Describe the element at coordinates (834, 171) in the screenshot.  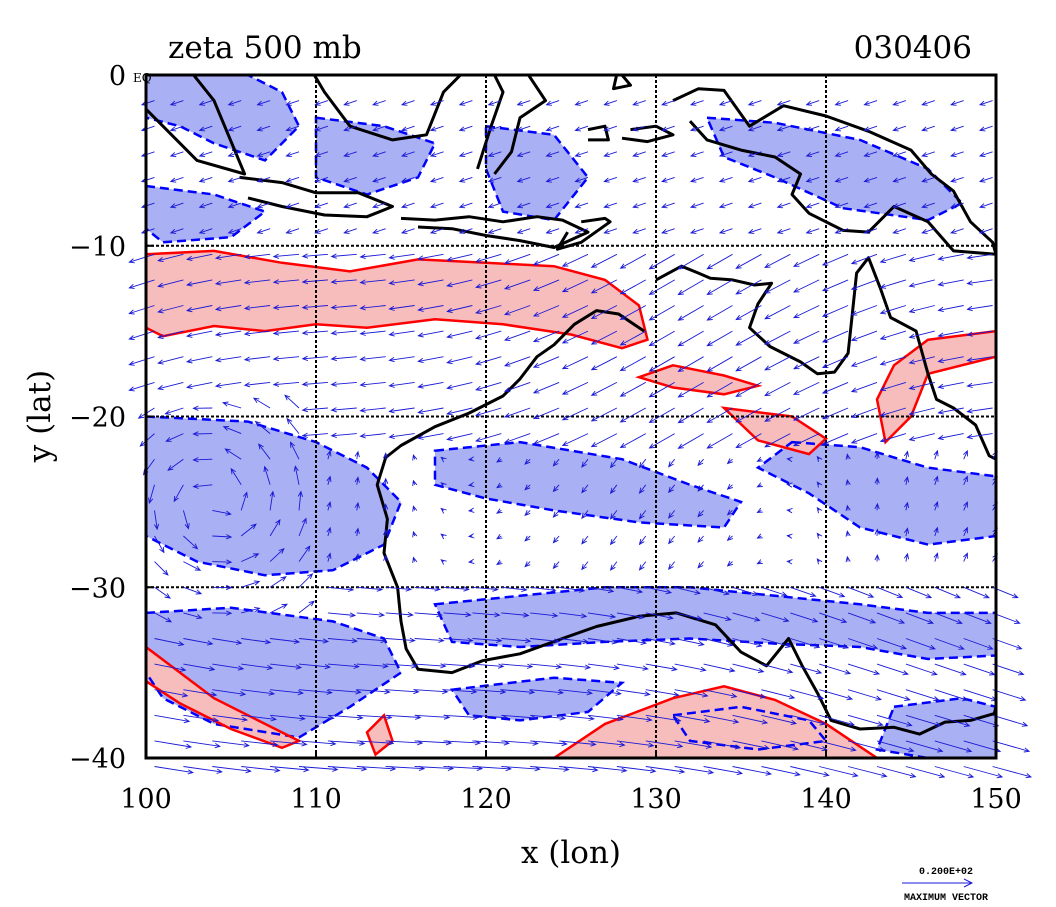
I see `coastline` at that location.